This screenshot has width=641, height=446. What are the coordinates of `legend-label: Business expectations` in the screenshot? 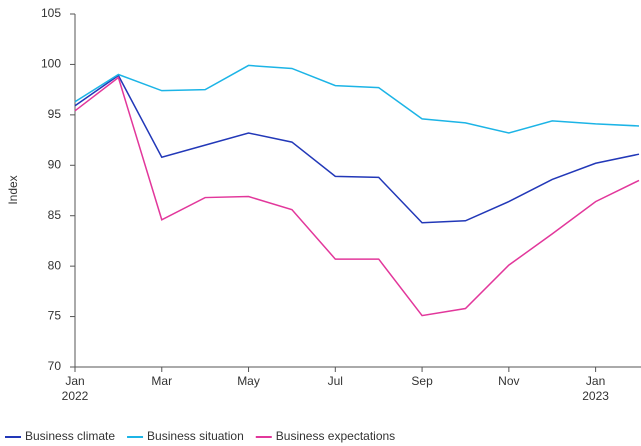 It's located at (335, 436).